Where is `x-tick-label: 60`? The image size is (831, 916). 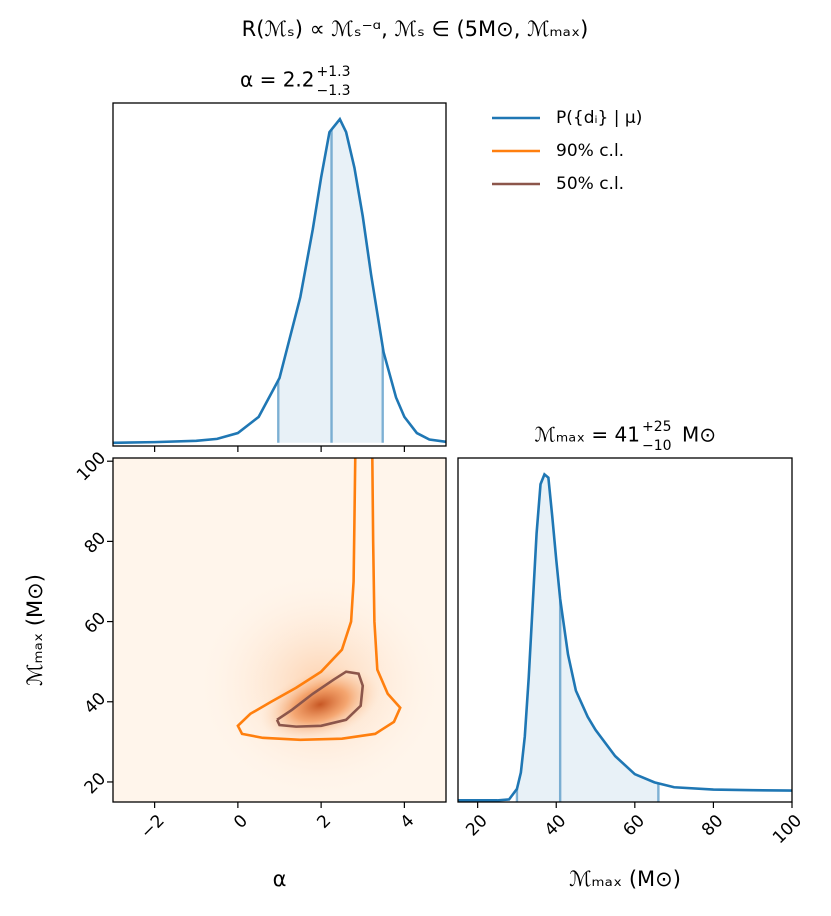
x-tick-label: 60 is located at coordinates (633, 825).